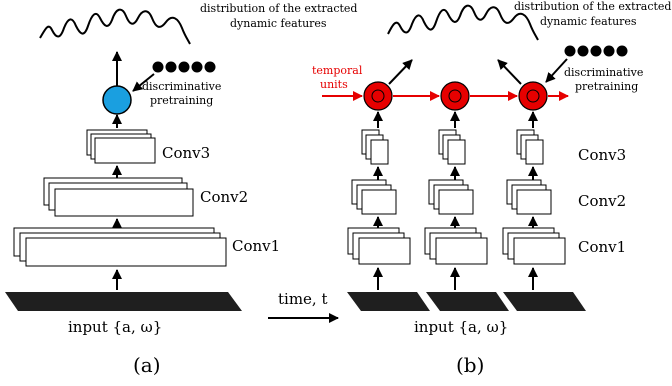  What do you see at coordinates (115, 26) in the screenshot?
I see `distribution-curve-a` at bounding box center [115, 26].